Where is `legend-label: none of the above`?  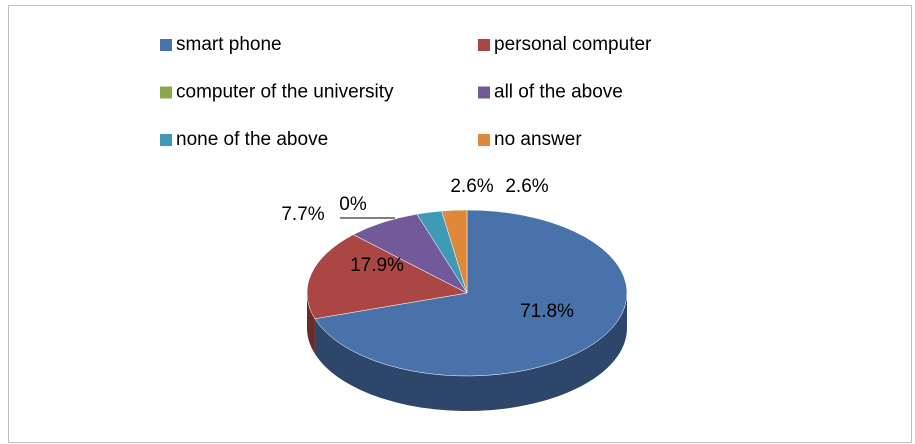 legend-label: none of the above is located at coordinates (252, 139).